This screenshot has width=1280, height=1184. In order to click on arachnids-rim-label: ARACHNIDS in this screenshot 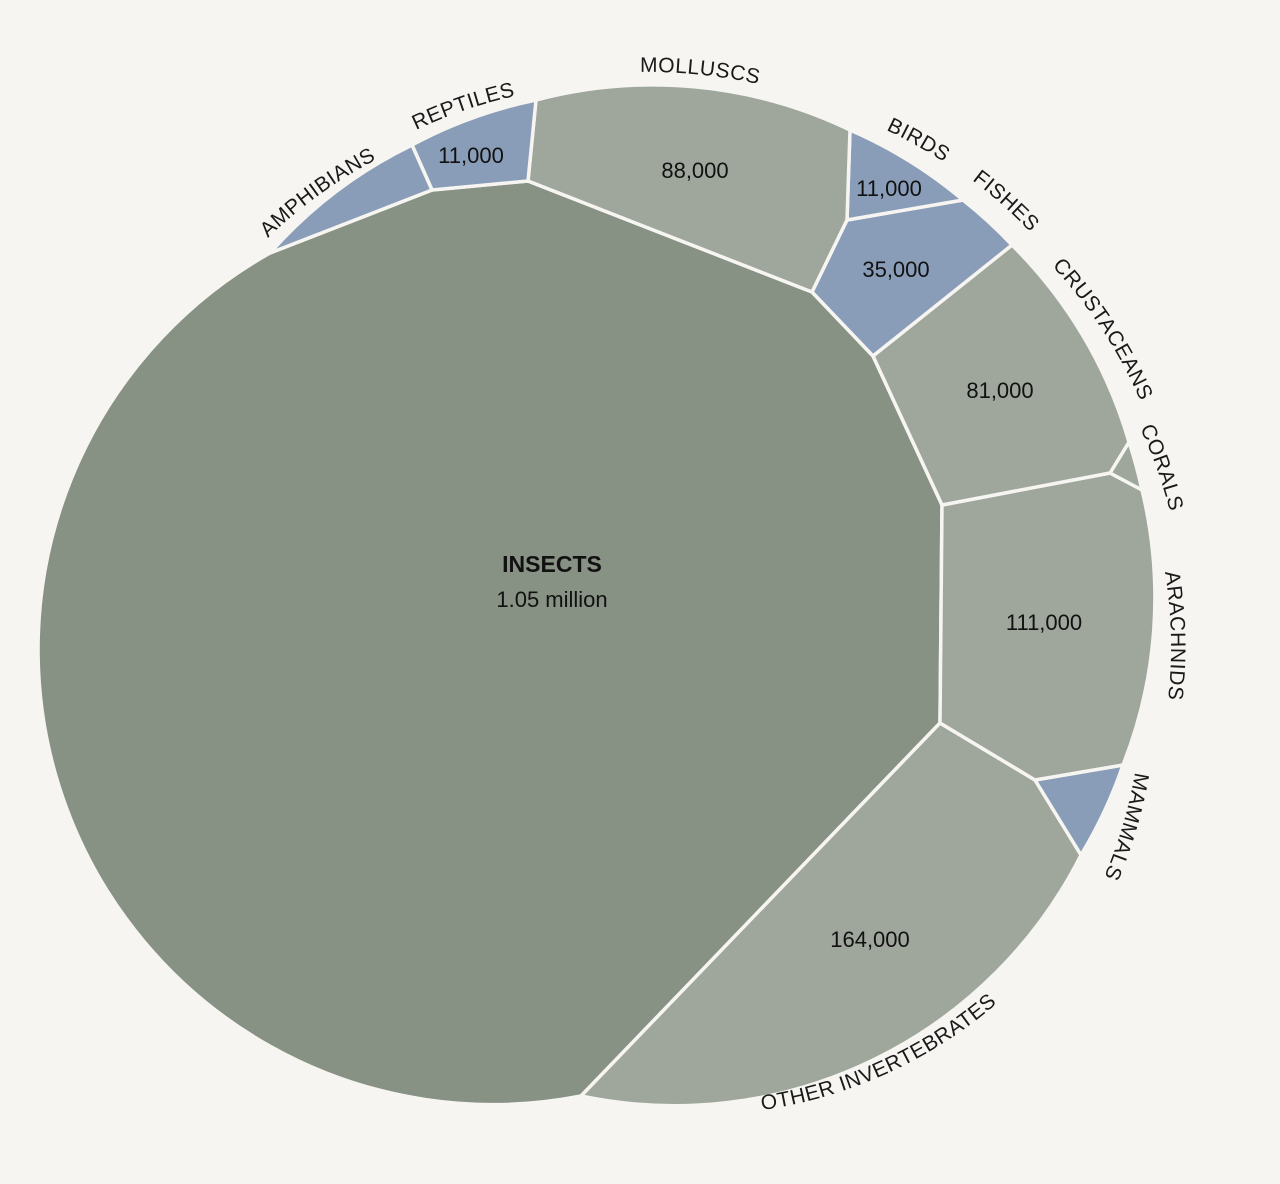, I will do `click(1174, 635)`.